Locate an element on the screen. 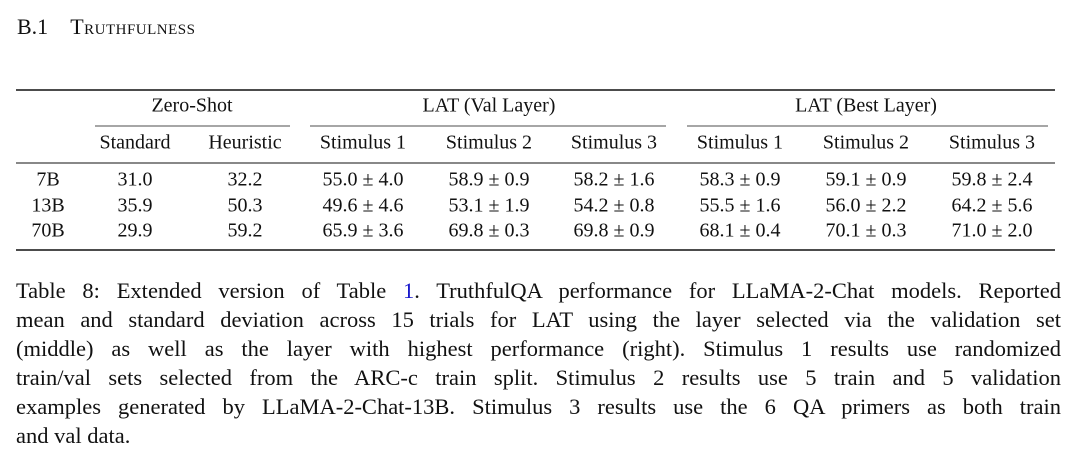 This screenshot has width=1080, height=458. cell: 29.9 is located at coordinates (135, 231).